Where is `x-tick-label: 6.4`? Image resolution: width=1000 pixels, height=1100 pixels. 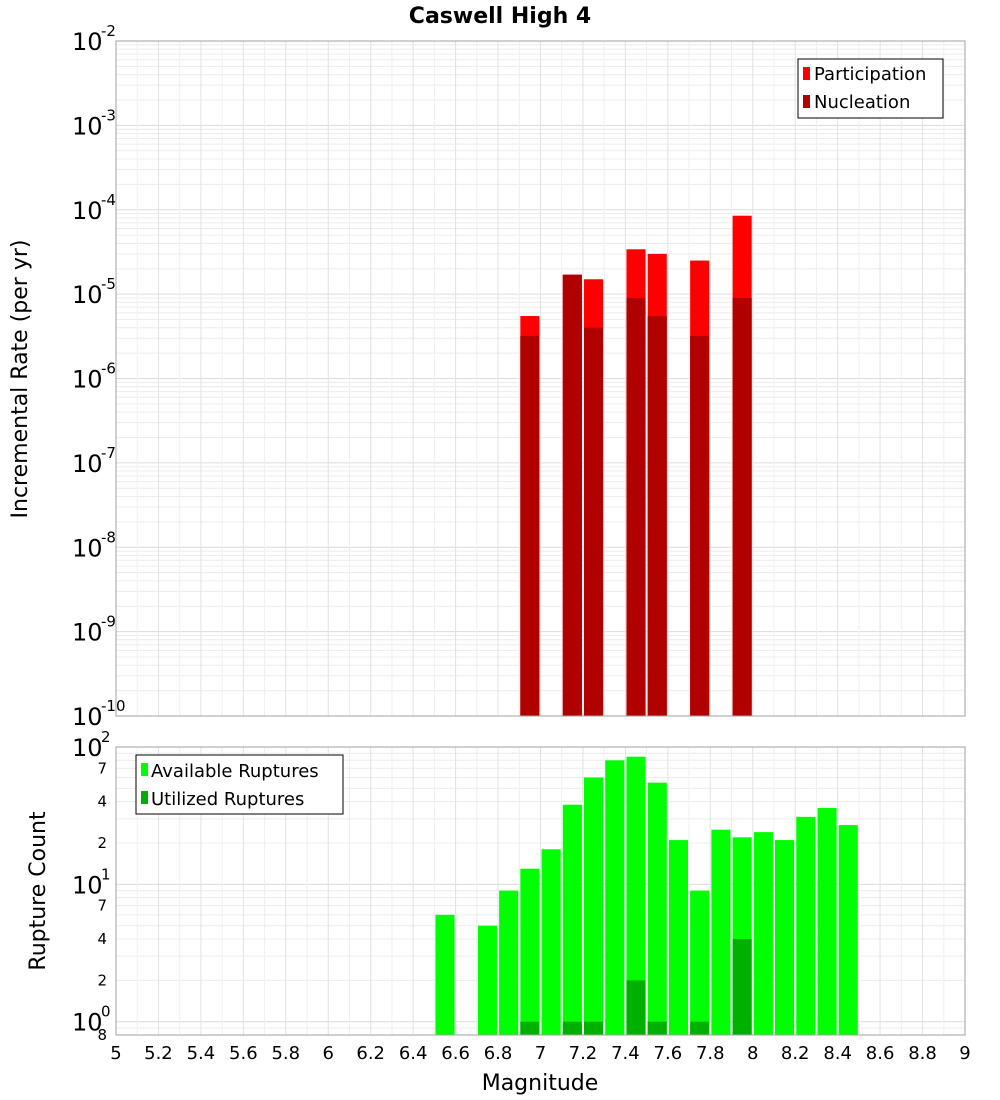 x-tick-label: 6.4 is located at coordinates (413, 1053).